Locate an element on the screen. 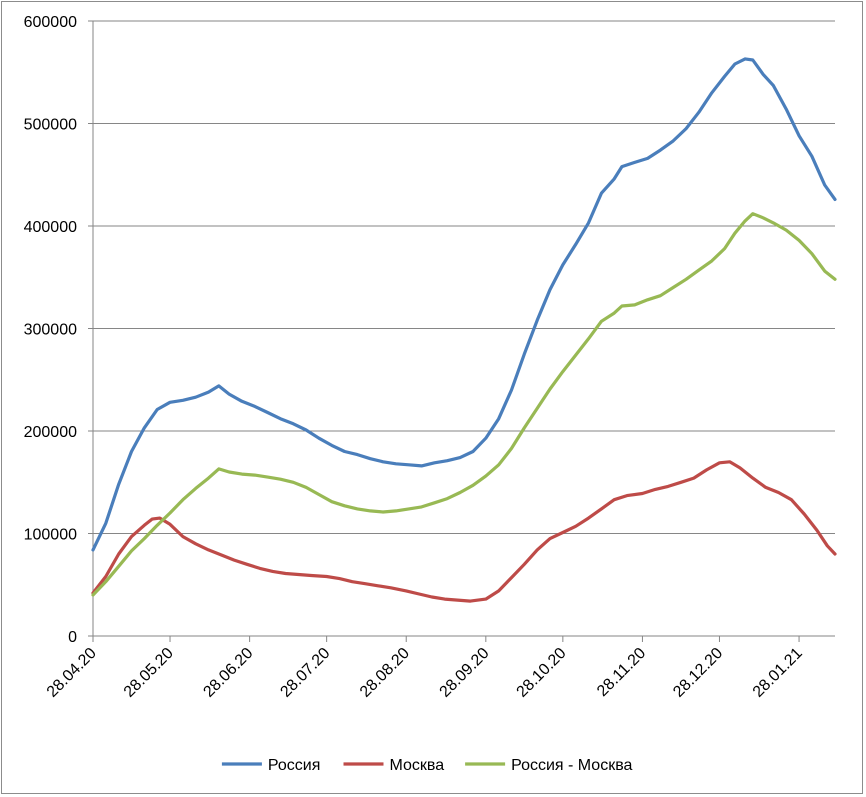 This screenshot has width=866, height=797. y-tick-label-0: 0 is located at coordinates (72, 637).